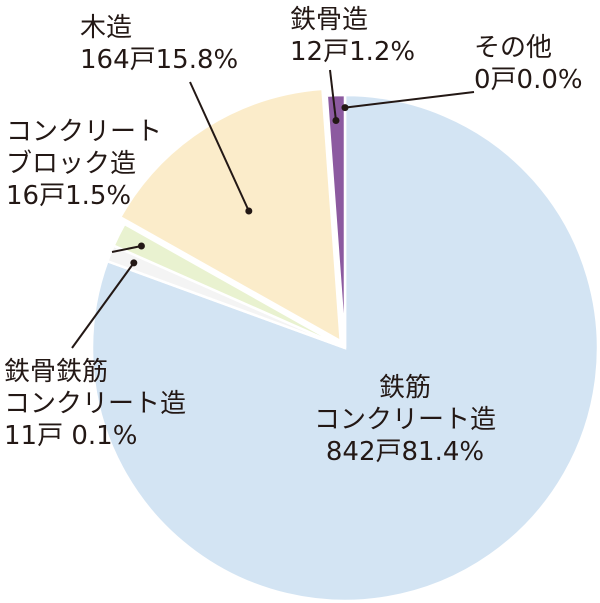 Image resolution: width=600 pixels, height=603 pixels. I want to click on label-src-name-2: コンクリート造, so click(95, 404).